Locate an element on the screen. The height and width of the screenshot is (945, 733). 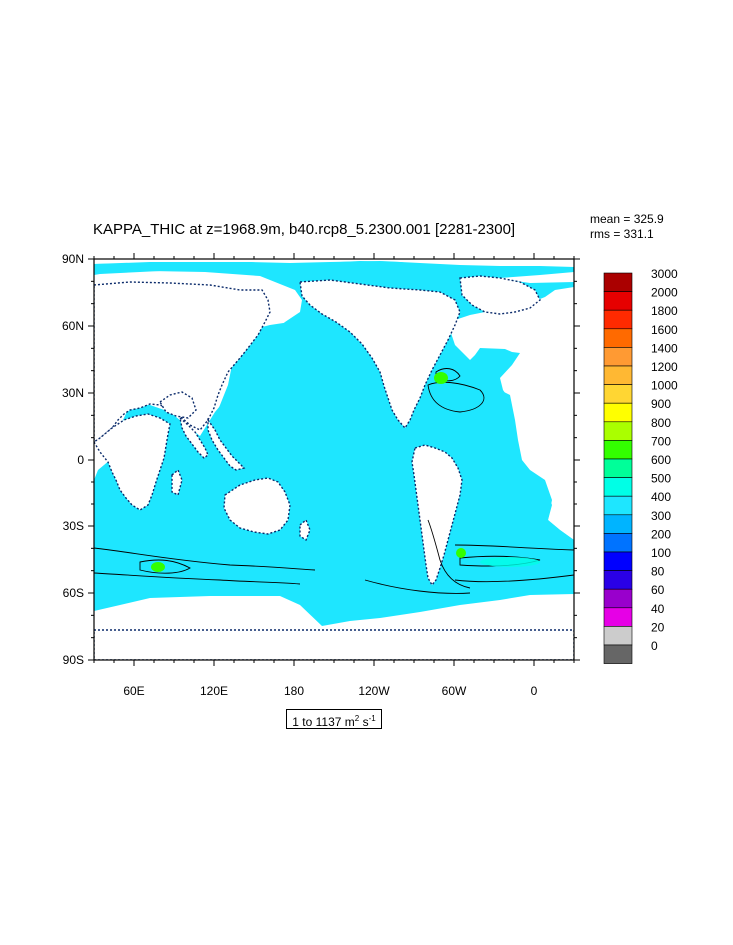
colorbar-label: 1400 is located at coordinates (664, 348).